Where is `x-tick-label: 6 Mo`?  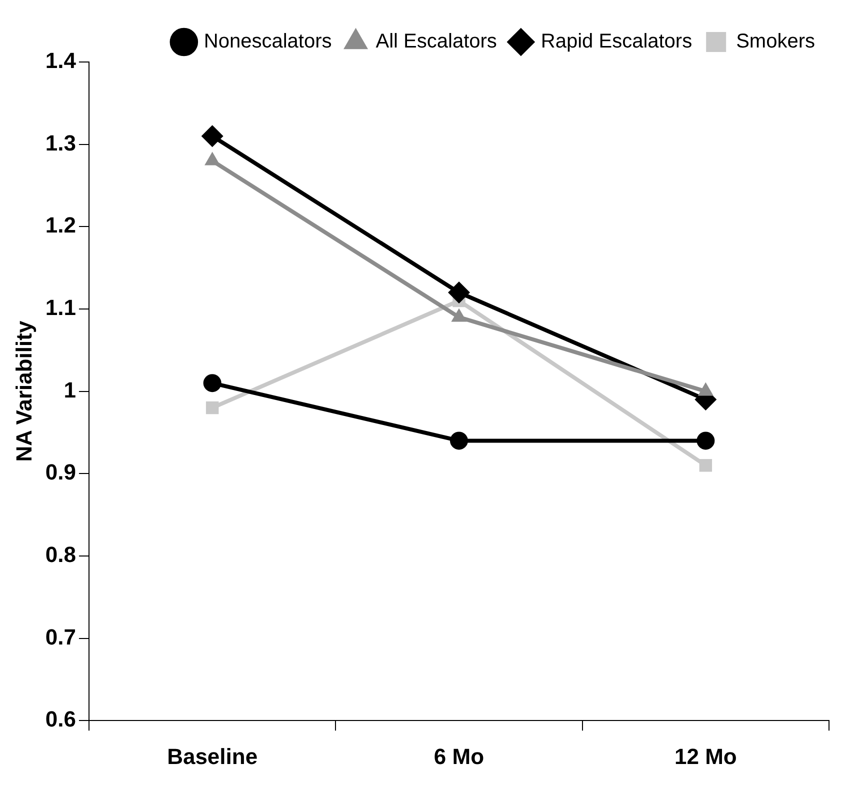 x-tick-label: 6 Mo is located at coordinates (459, 756).